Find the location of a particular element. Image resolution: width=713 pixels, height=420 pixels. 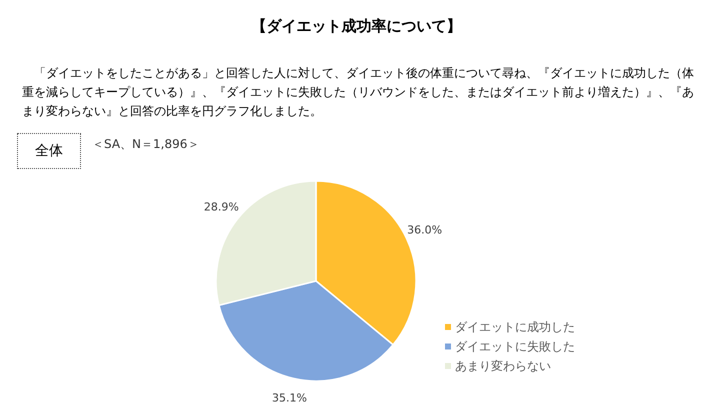

legend-label: ダイエットに成功した is located at coordinates (515, 327).